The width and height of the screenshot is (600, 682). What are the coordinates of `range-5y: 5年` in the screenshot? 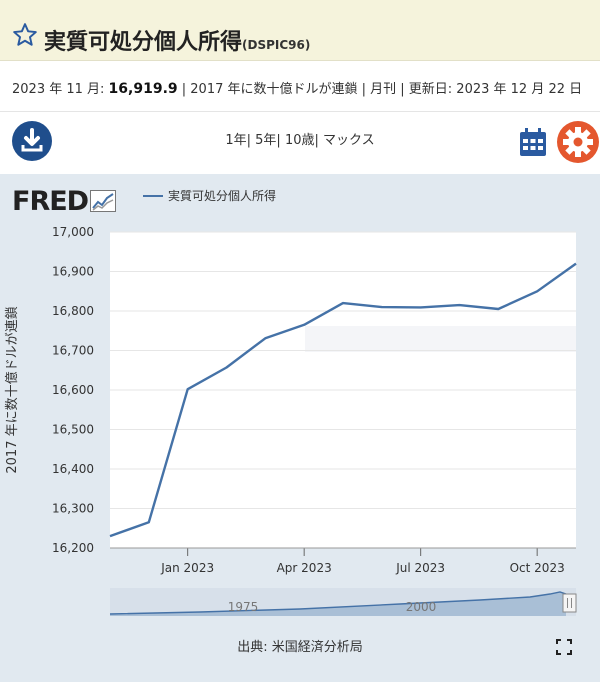 It's located at (266, 140).